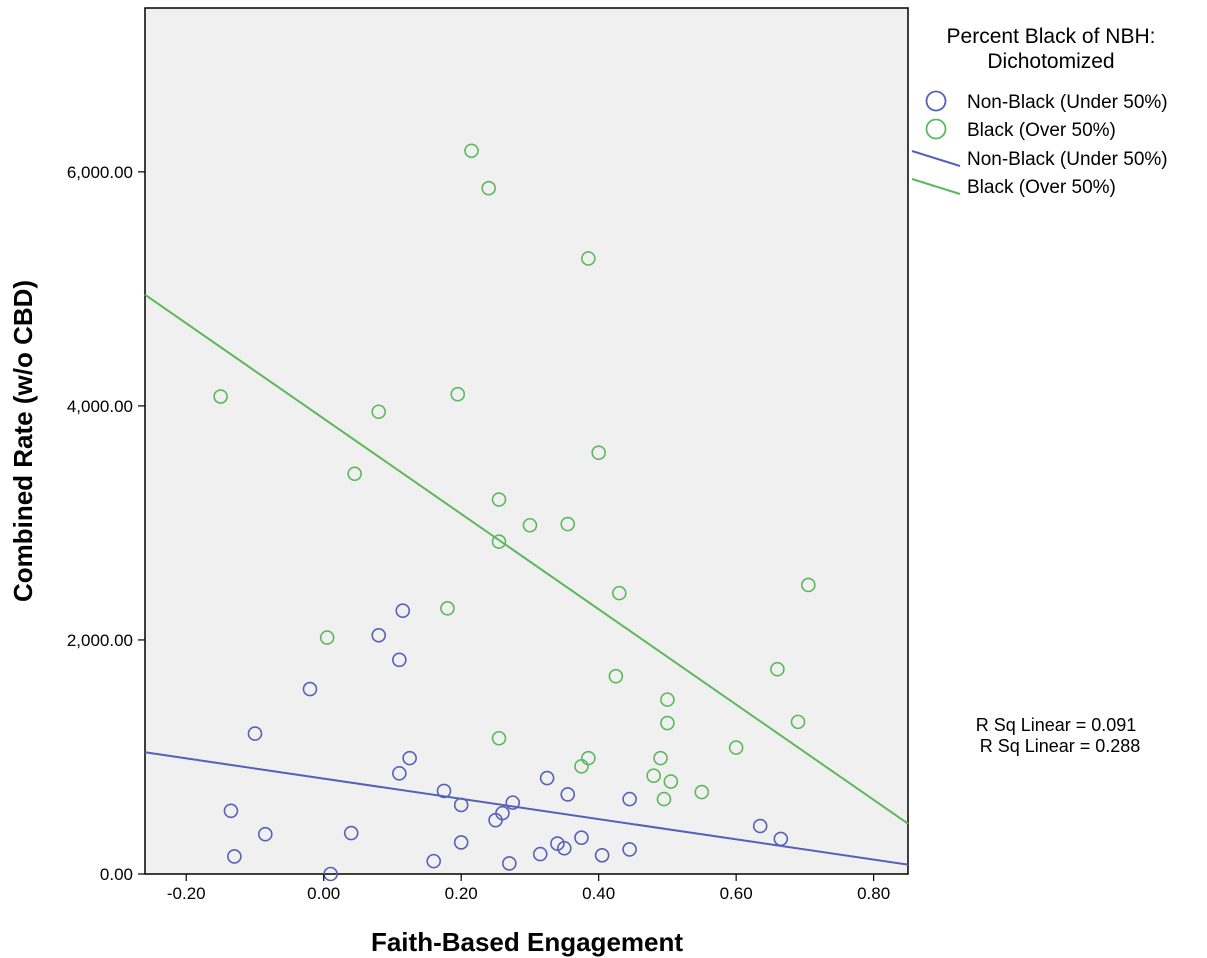 The width and height of the screenshot is (1207, 958). I want to click on x-tick-label: -0.20, so click(186, 893).